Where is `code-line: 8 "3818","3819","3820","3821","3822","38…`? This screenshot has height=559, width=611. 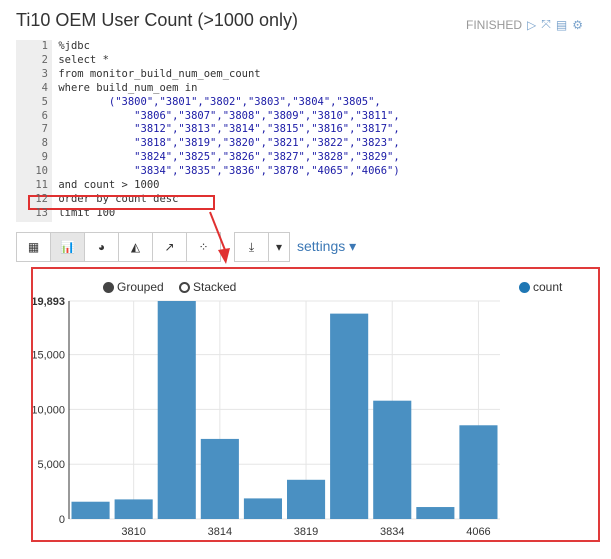 code-line: 8 "3818","3819","3820","3821","3822","38… is located at coordinates (208, 144).